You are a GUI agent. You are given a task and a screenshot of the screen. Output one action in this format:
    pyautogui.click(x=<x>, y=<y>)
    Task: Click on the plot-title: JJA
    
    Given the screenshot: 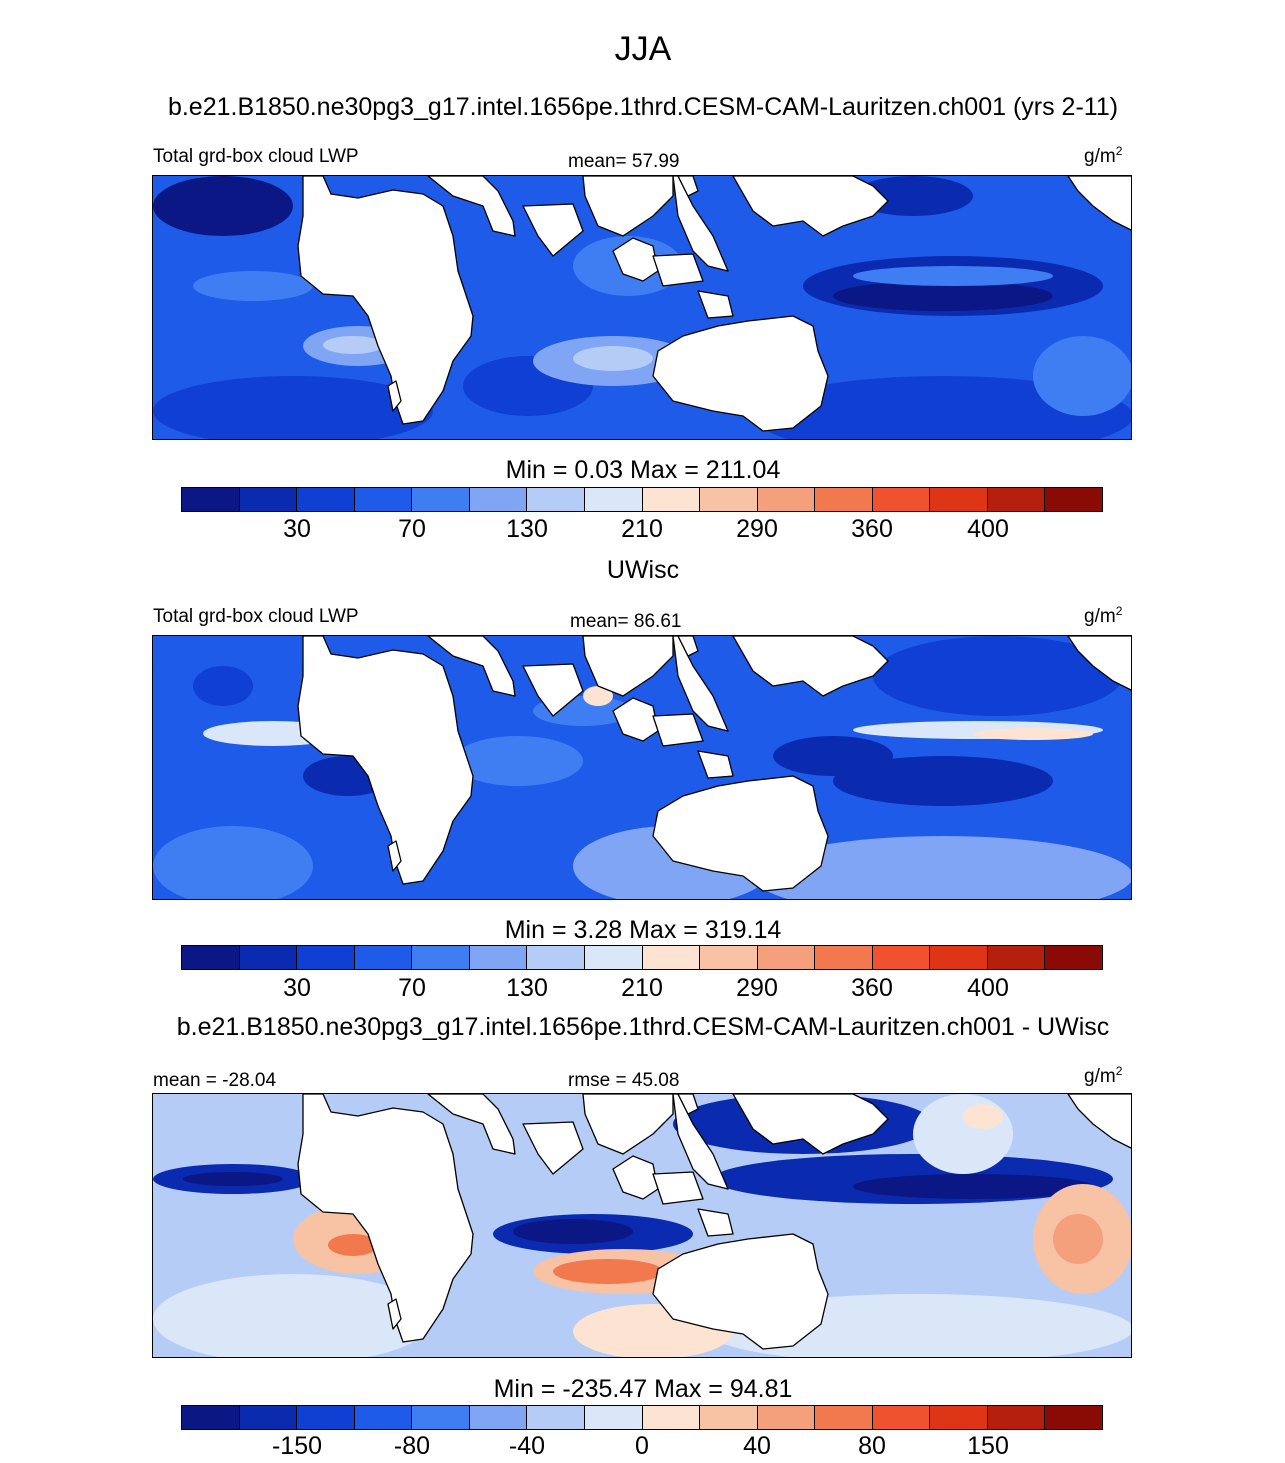 What is the action you would take?
    pyautogui.click(x=643, y=49)
    